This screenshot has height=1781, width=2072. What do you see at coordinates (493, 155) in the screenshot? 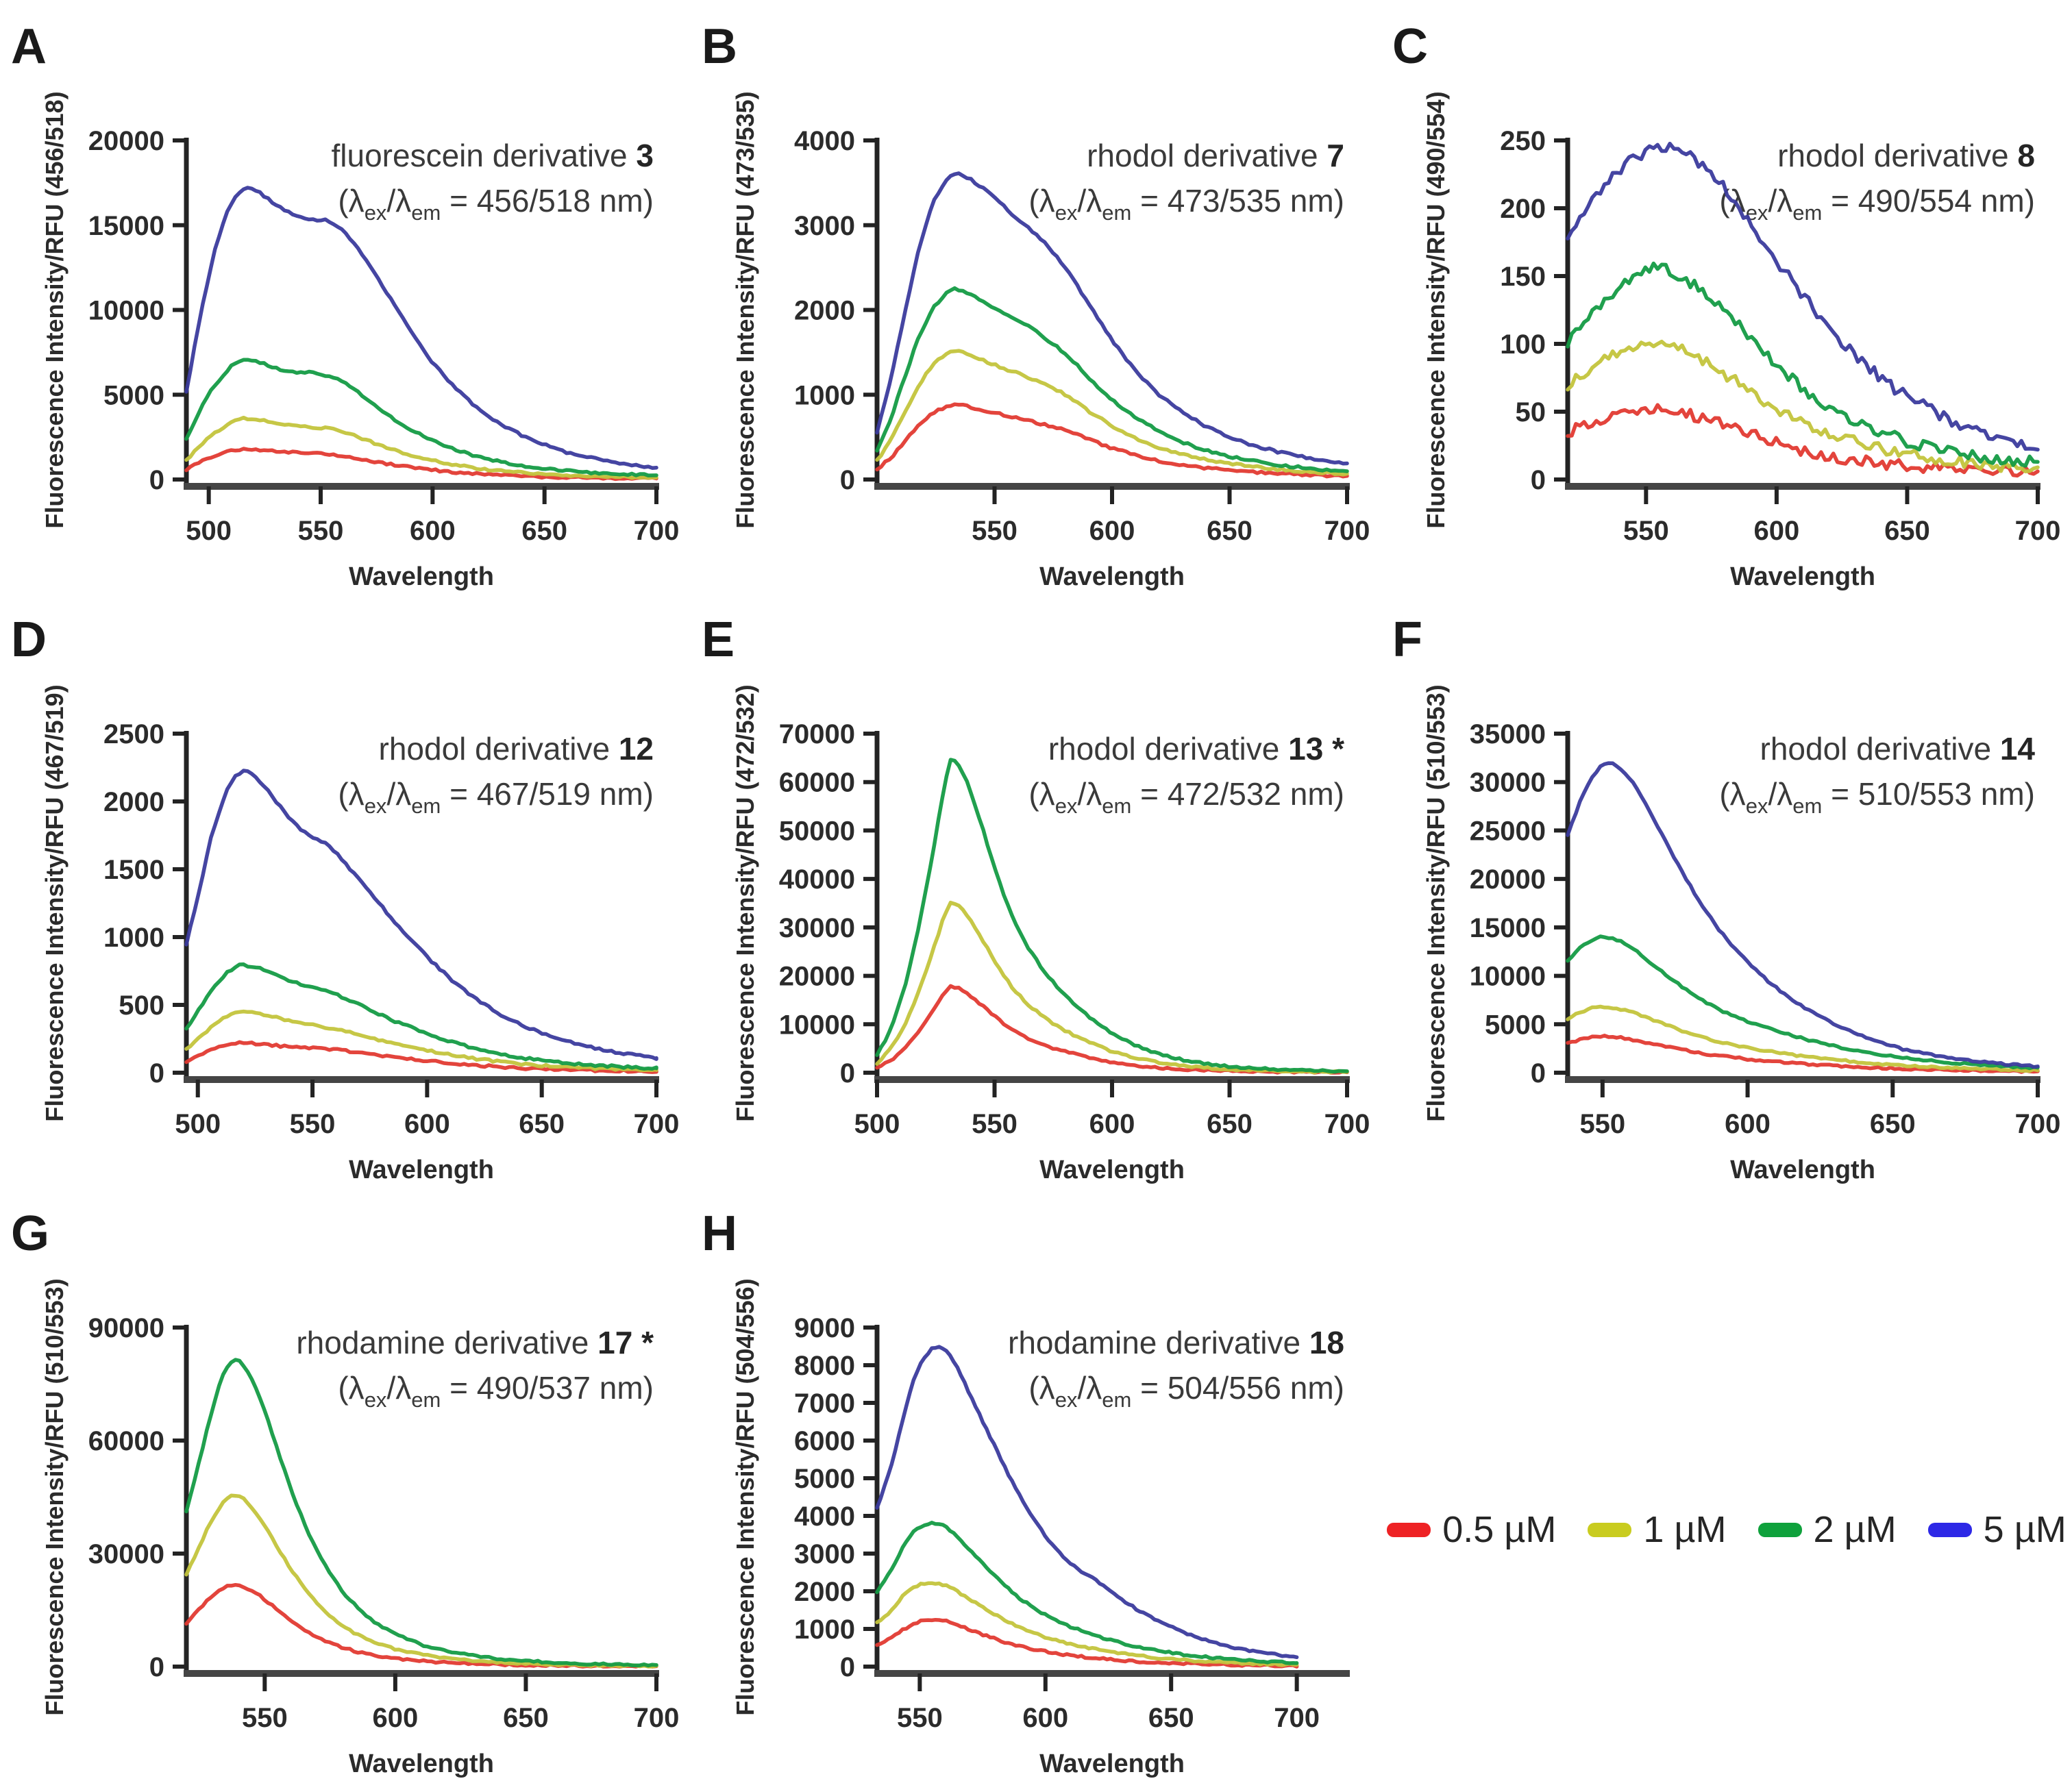
I see `panel-title: fluorescein derivative 3` at bounding box center [493, 155].